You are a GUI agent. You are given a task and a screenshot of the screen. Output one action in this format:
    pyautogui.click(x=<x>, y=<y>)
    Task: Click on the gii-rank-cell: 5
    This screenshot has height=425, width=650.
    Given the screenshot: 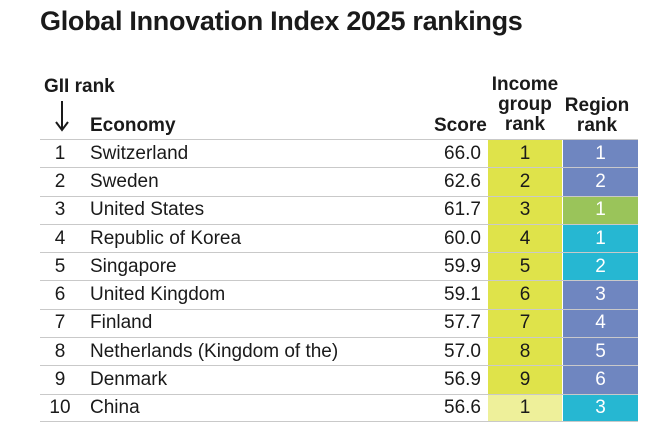 What is the action you would take?
    pyautogui.click(x=60, y=266)
    